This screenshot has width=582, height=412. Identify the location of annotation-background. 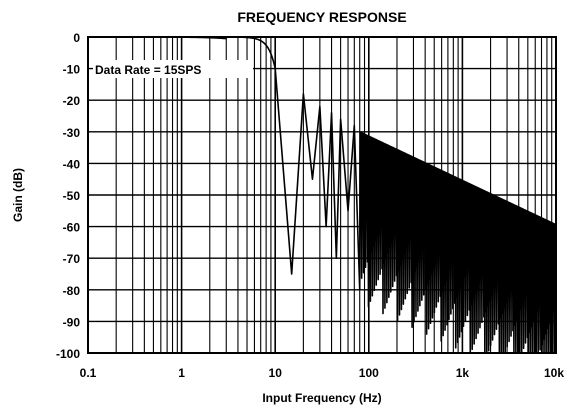
(173, 69).